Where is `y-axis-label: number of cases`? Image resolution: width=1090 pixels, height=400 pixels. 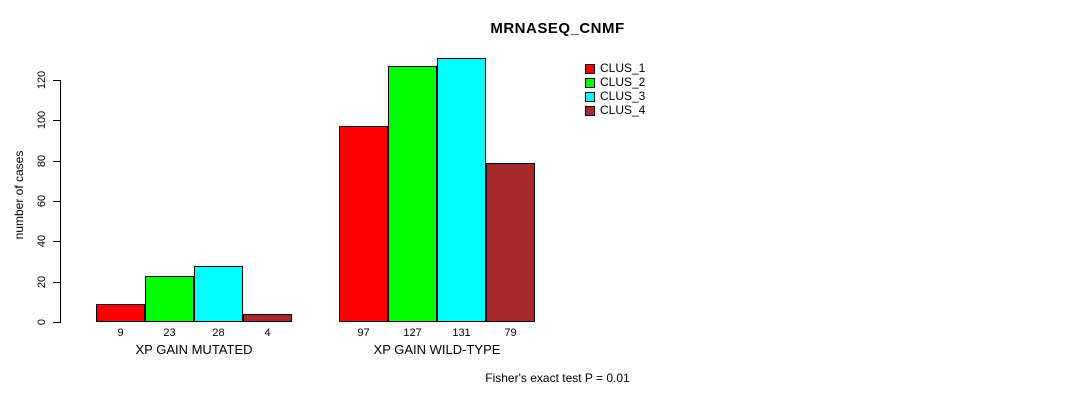 y-axis-label: number of cases is located at coordinates (19, 195).